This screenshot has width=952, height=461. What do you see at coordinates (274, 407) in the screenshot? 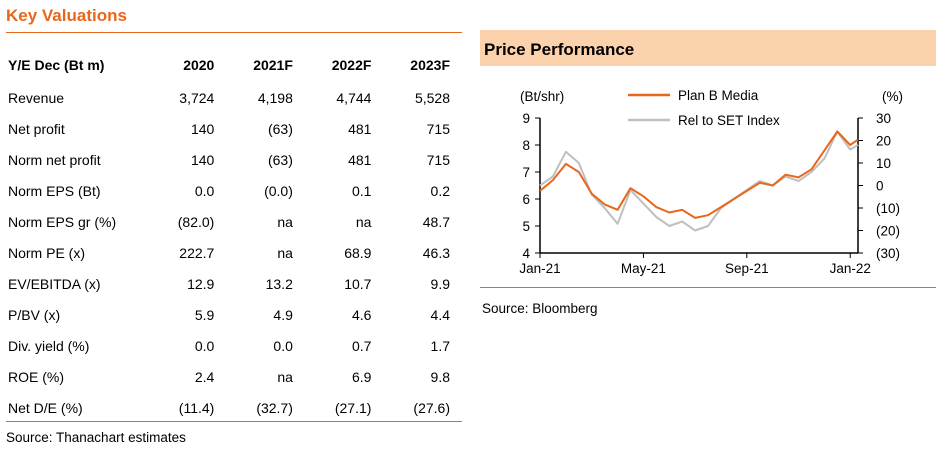
I see `table-cell: (32.7)` at bounding box center [274, 407].